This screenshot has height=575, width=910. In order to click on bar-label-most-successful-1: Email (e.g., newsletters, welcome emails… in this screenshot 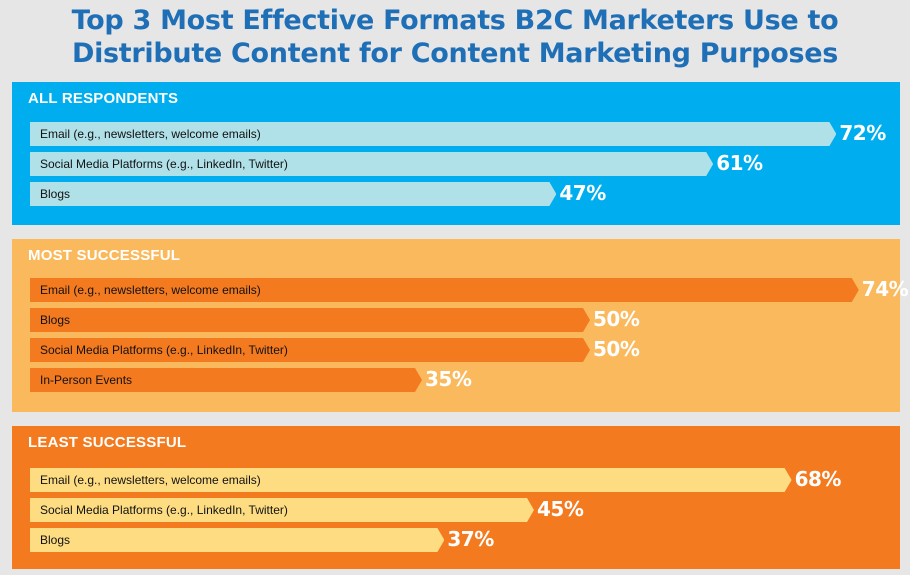, I will do `click(150, 290)`.